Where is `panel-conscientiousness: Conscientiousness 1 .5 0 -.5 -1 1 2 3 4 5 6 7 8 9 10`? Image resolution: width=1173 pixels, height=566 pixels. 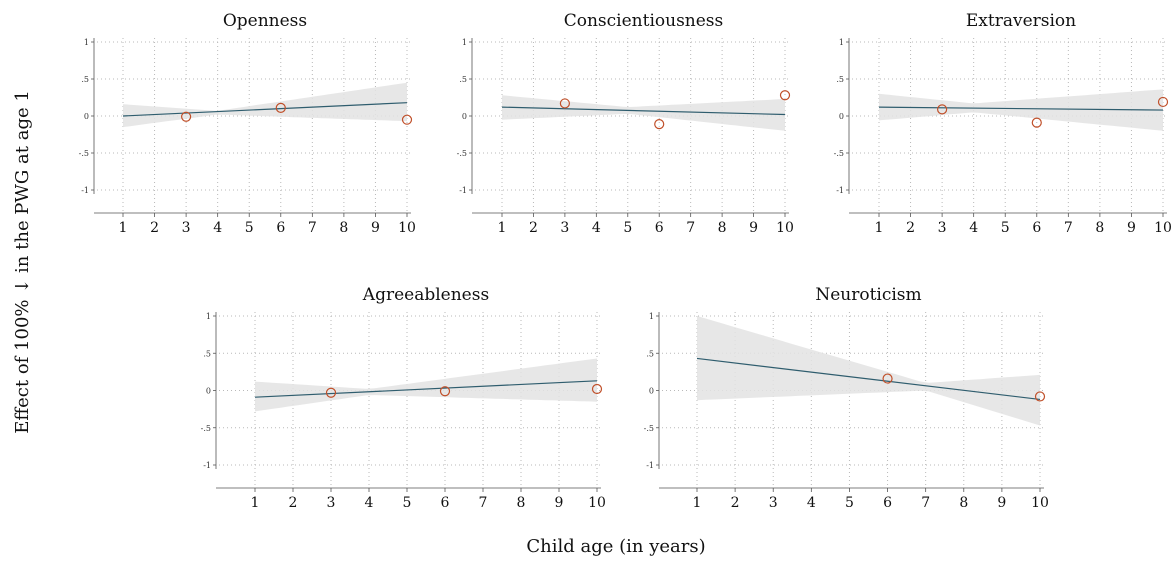 panel-conscientiousness: Conscientiousness 1 .5 0 -.5 -1 1 2 3 4 5 6 7 8 9 10 is located at coordinates (625, 123).